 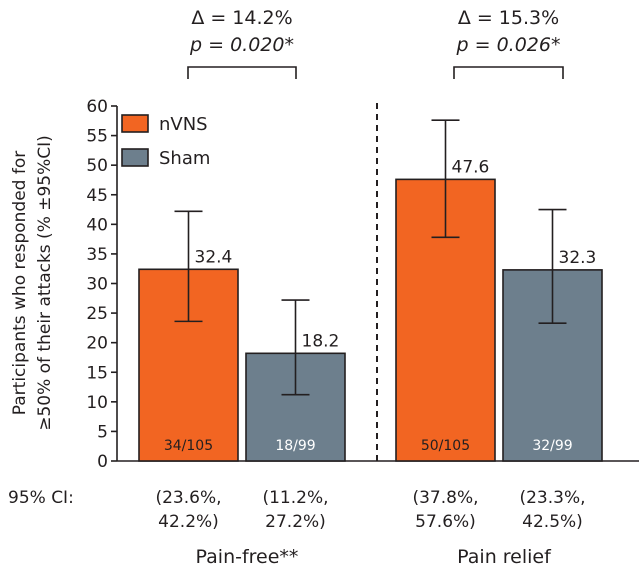 I want to click on p-value-label: p = 0.020*, so click(x=241, y=45).